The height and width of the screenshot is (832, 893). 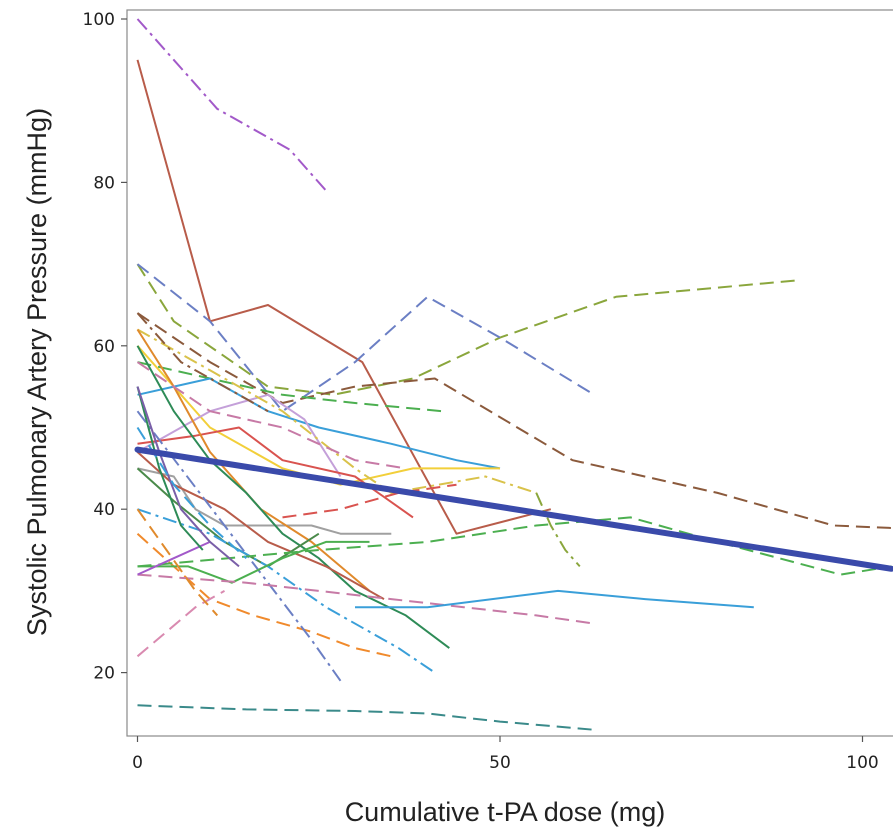 I want to click on fit-layer, so click(x=513, y=509).